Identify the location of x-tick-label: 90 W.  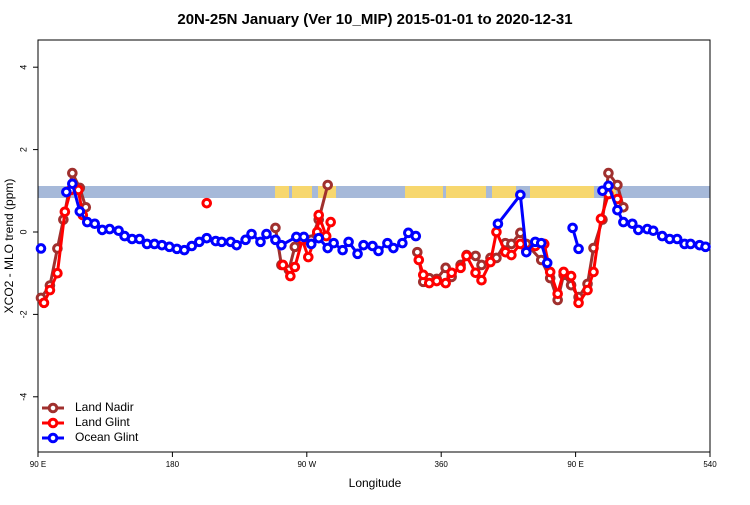
(306, 464).